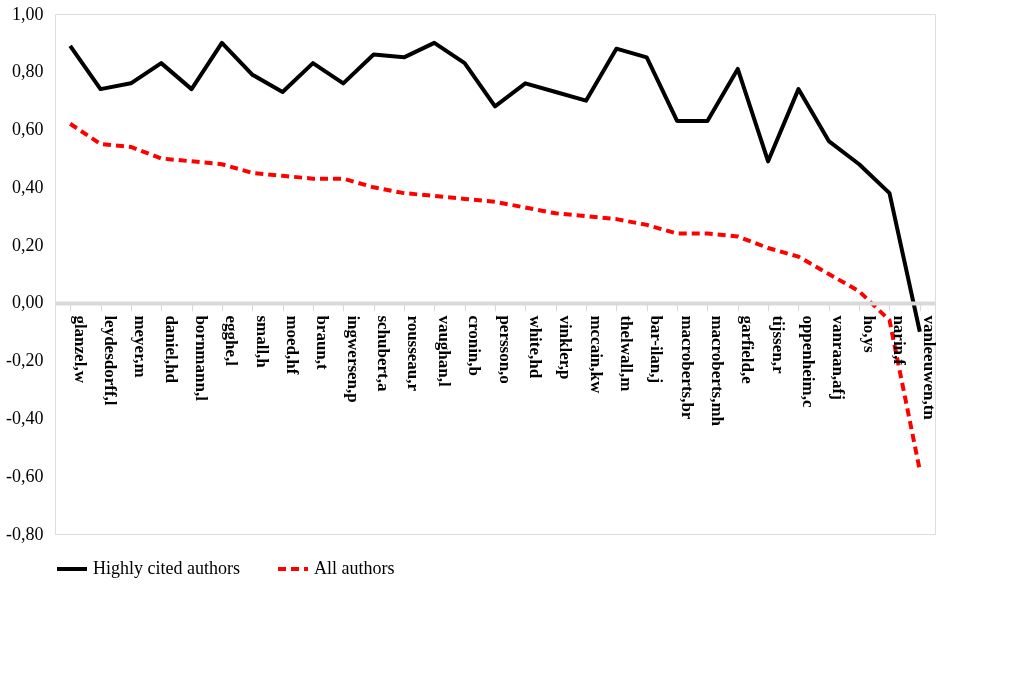 The image size is (1033, 699). What do you see at coordinates (748, 350) in the screenshot?
I see `x-tick-label: garfield,e` at bounding box center [748, 350].